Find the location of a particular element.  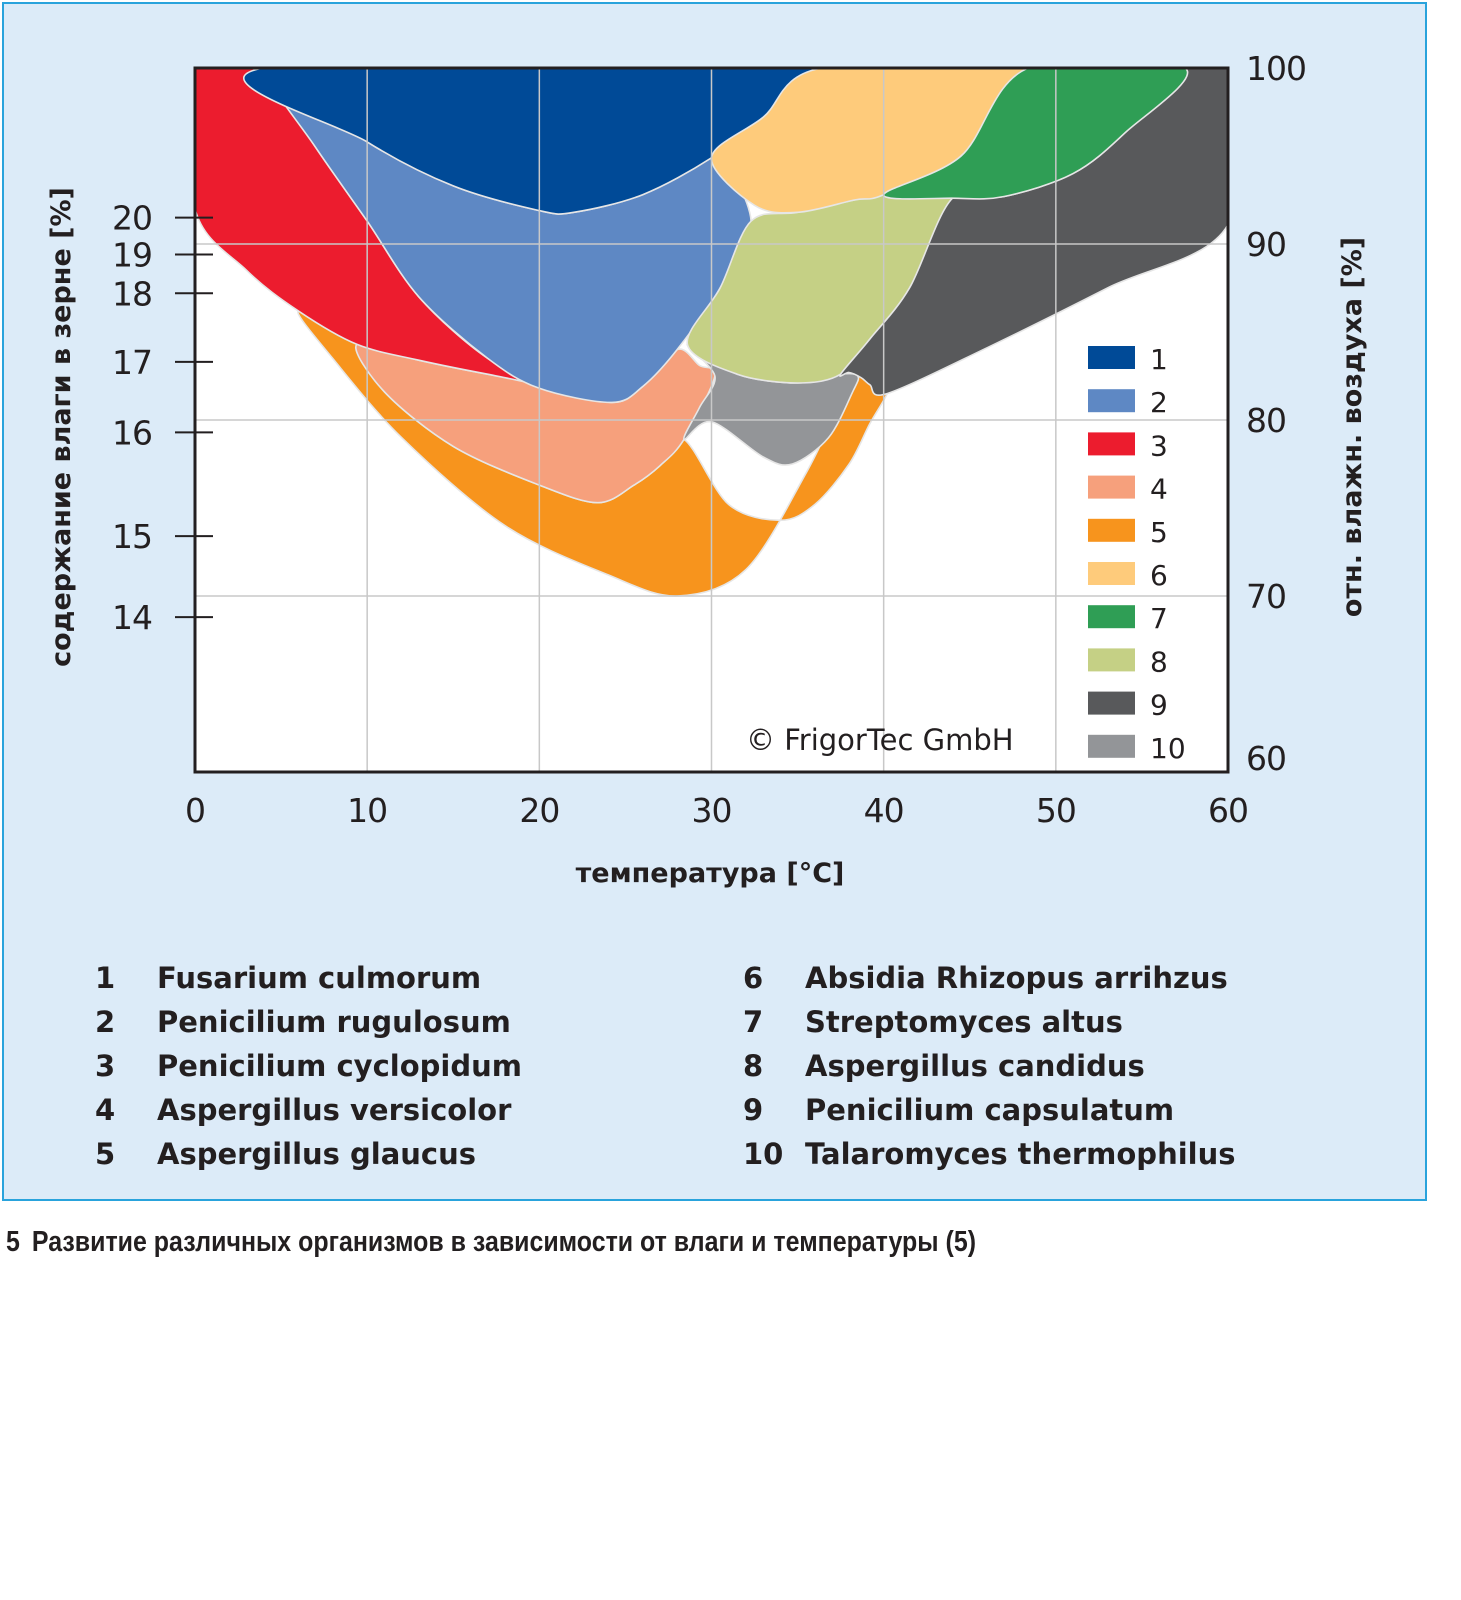

left-tick-label: 18 is located at coordinates (132, 293).